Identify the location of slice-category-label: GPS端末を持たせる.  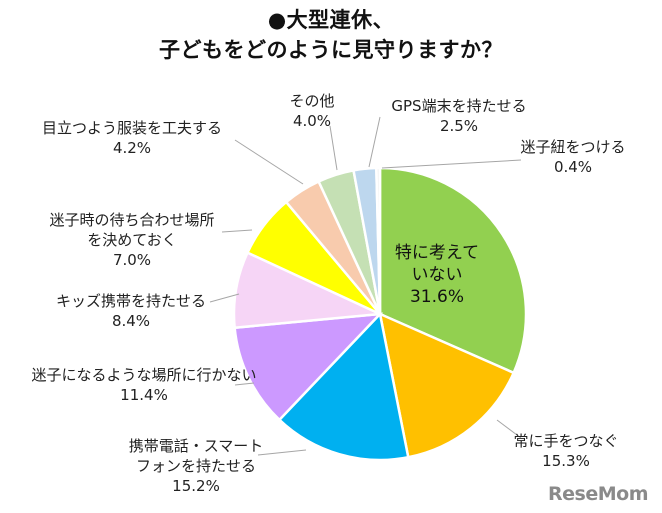
(458, 106).